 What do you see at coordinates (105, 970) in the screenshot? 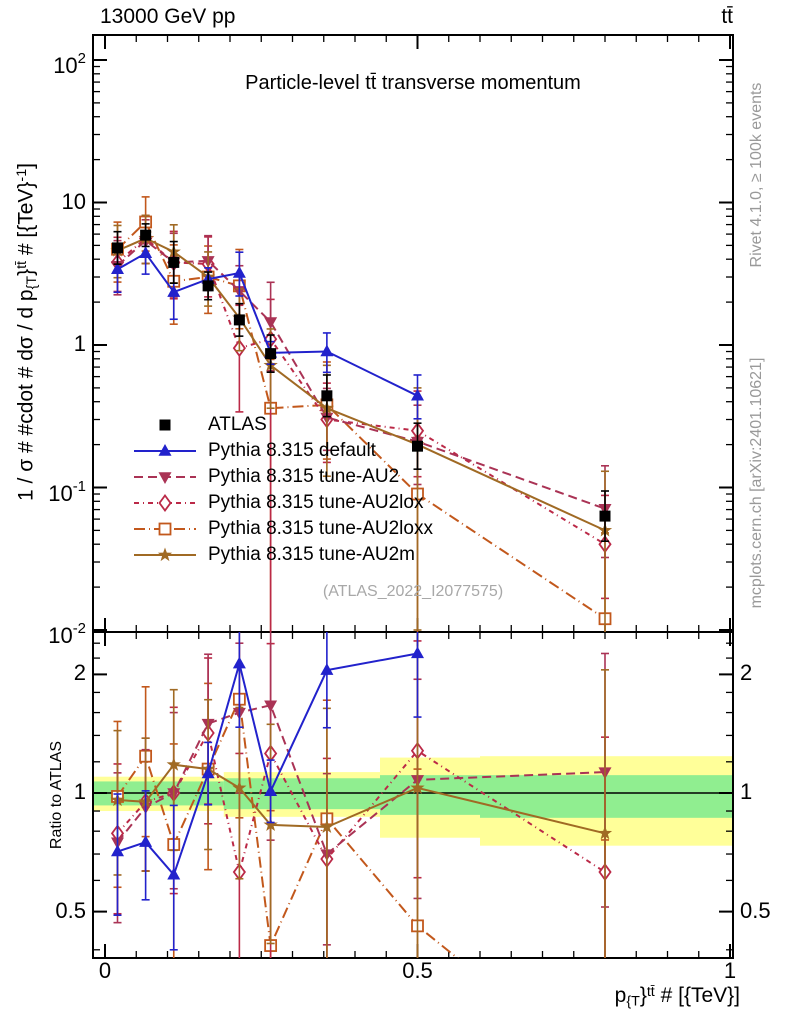
I see `x-tick-label: 0` at bounding box center [105, 970].